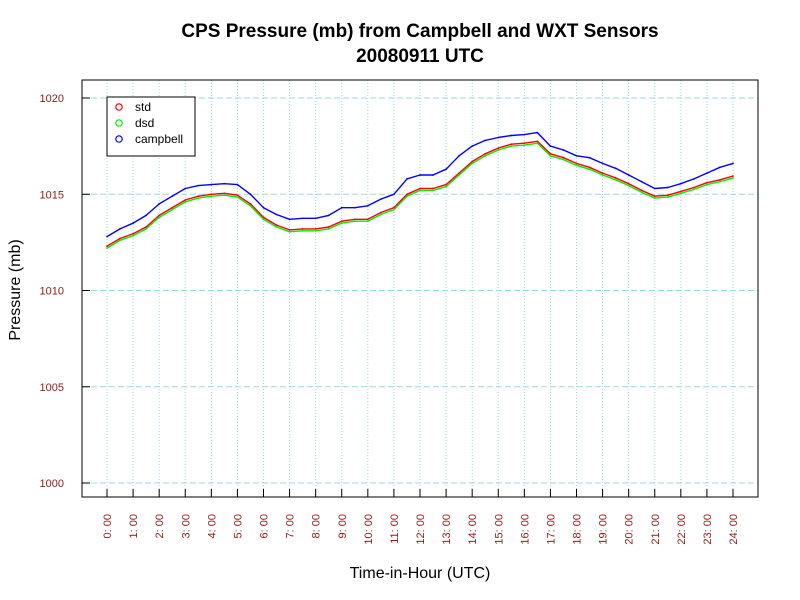 The width and height of the screenshot is (800, 600). What do you see at coordinates (52, 292) in the screenshot?
I see `y-tick-label: 1010` at bounding box center [52, 292].